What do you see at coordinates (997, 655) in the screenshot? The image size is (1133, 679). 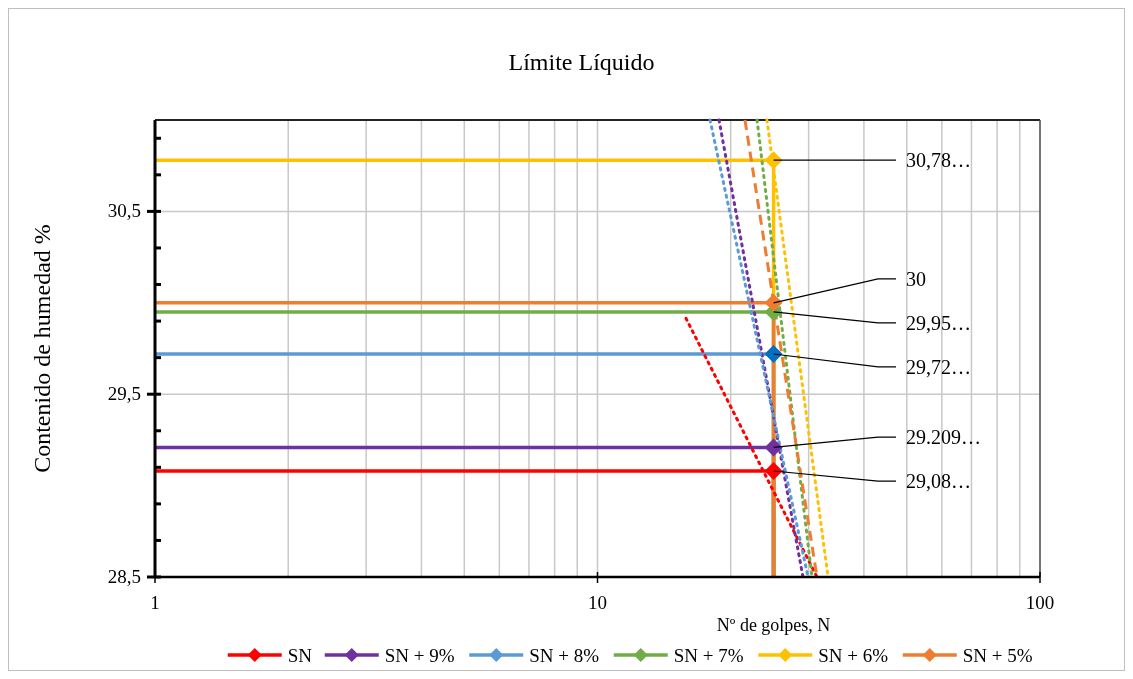 I see `legend-label: SN + 5%` at bounding box center [997, 655].